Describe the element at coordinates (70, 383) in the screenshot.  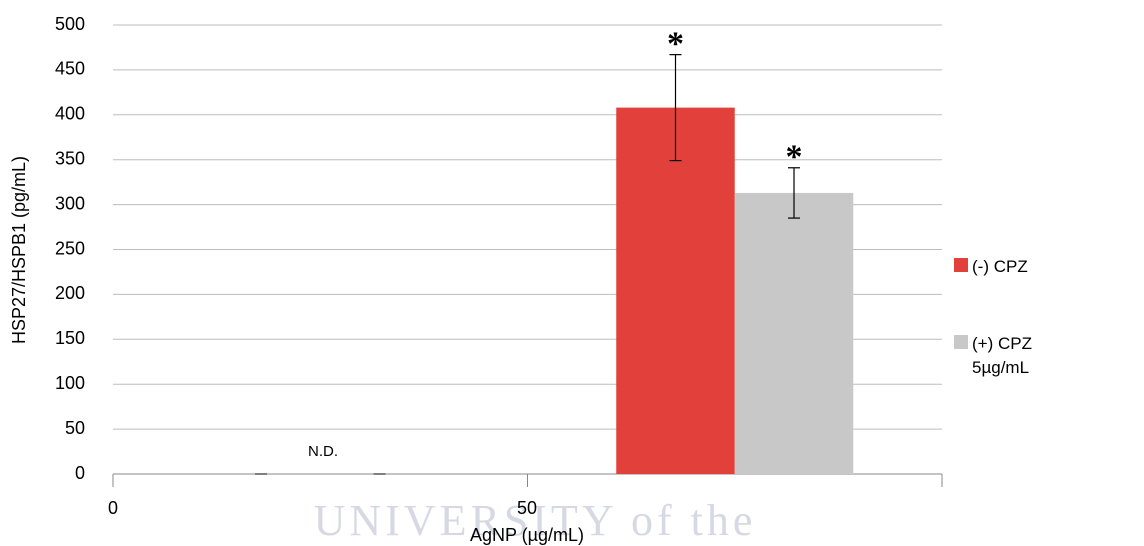
I see `y-tick-label: 100` at that location.